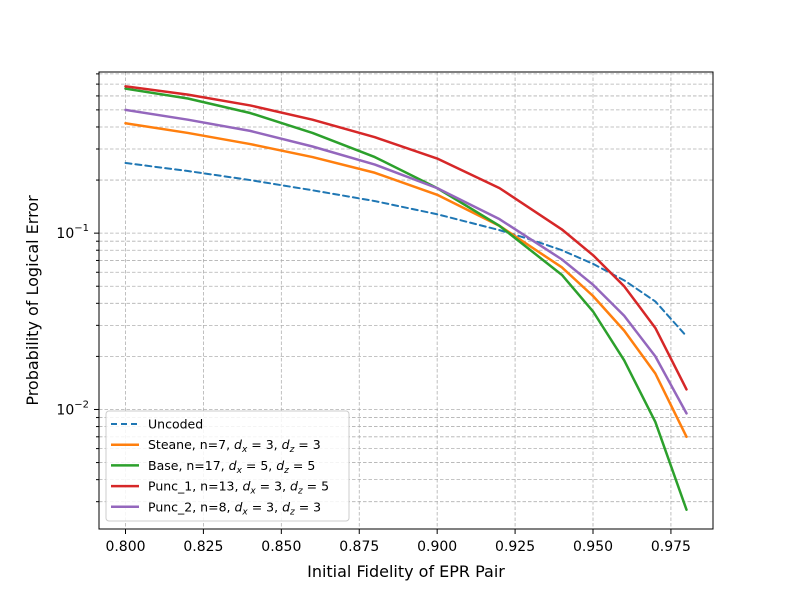 Image resolution: width=793 pixels, height=595 pixels. I want to click on y-tick-label: 10⁻², so click(72, 408).